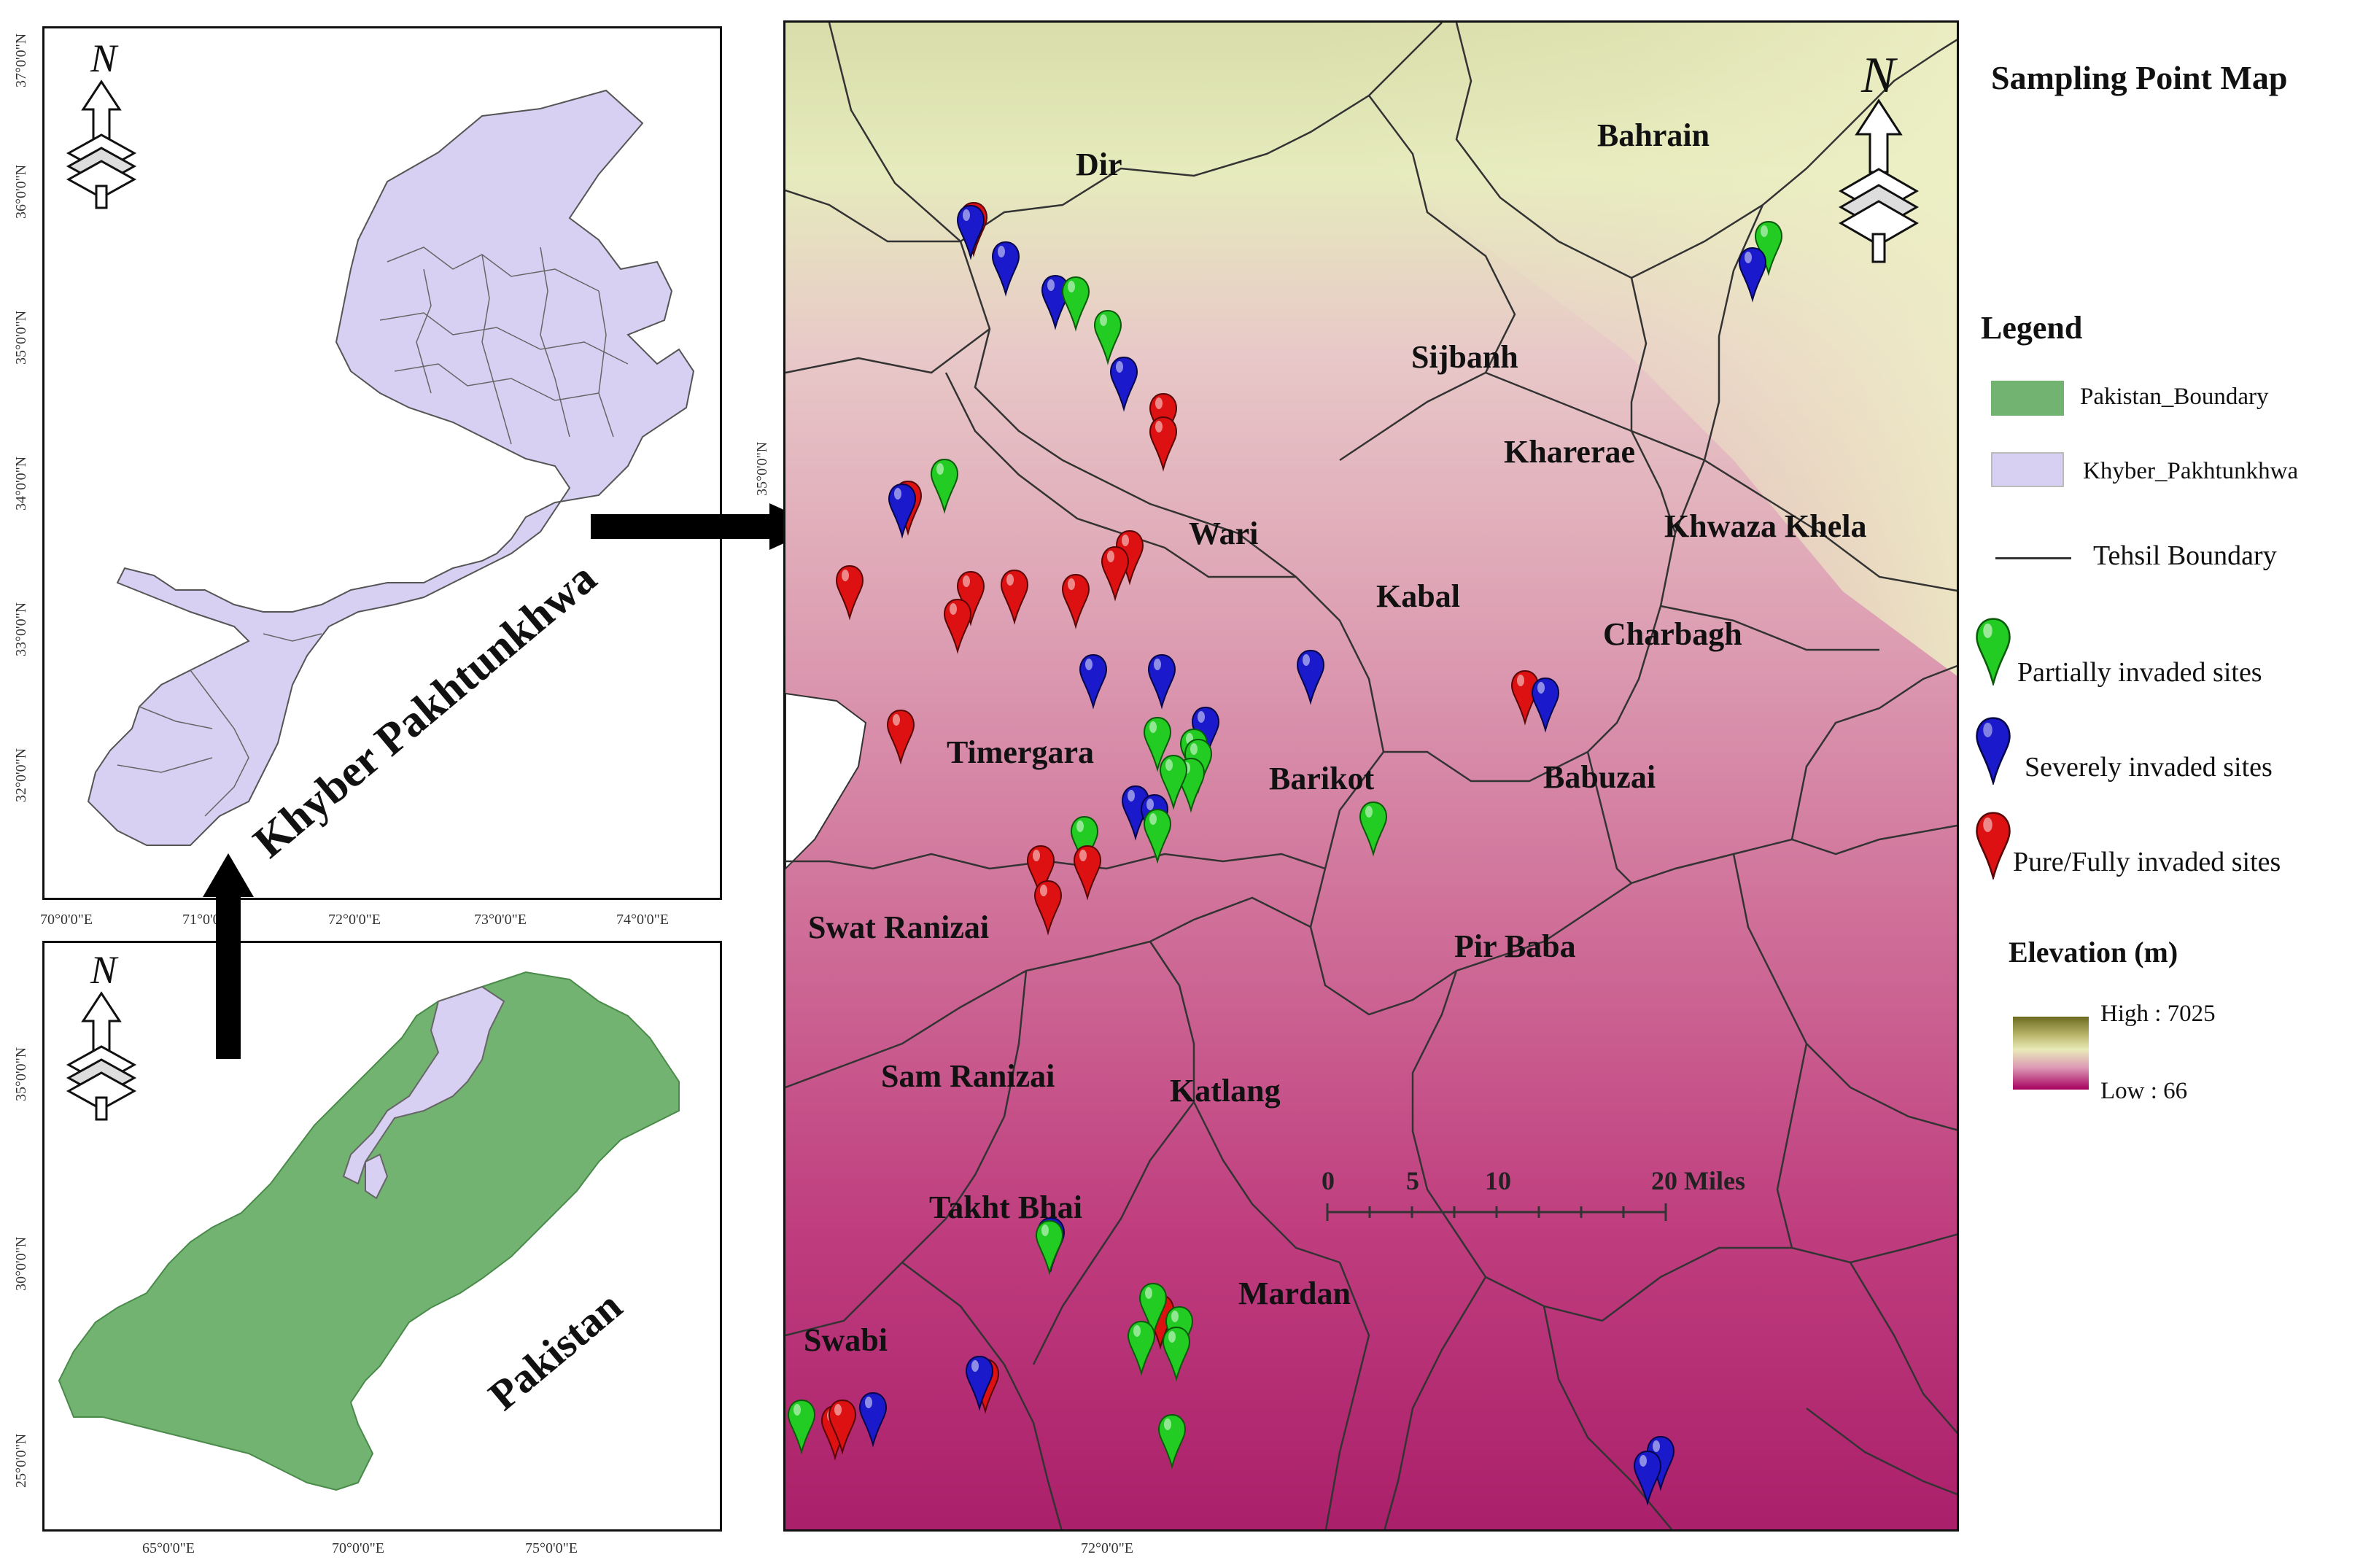 Image resolution: width=2371 pixels, height=1568 pixels. Describe the element at coordinates (168, 1548) in the screenshot. I see `pk-lon-label: 65°0'0"E` at that location.